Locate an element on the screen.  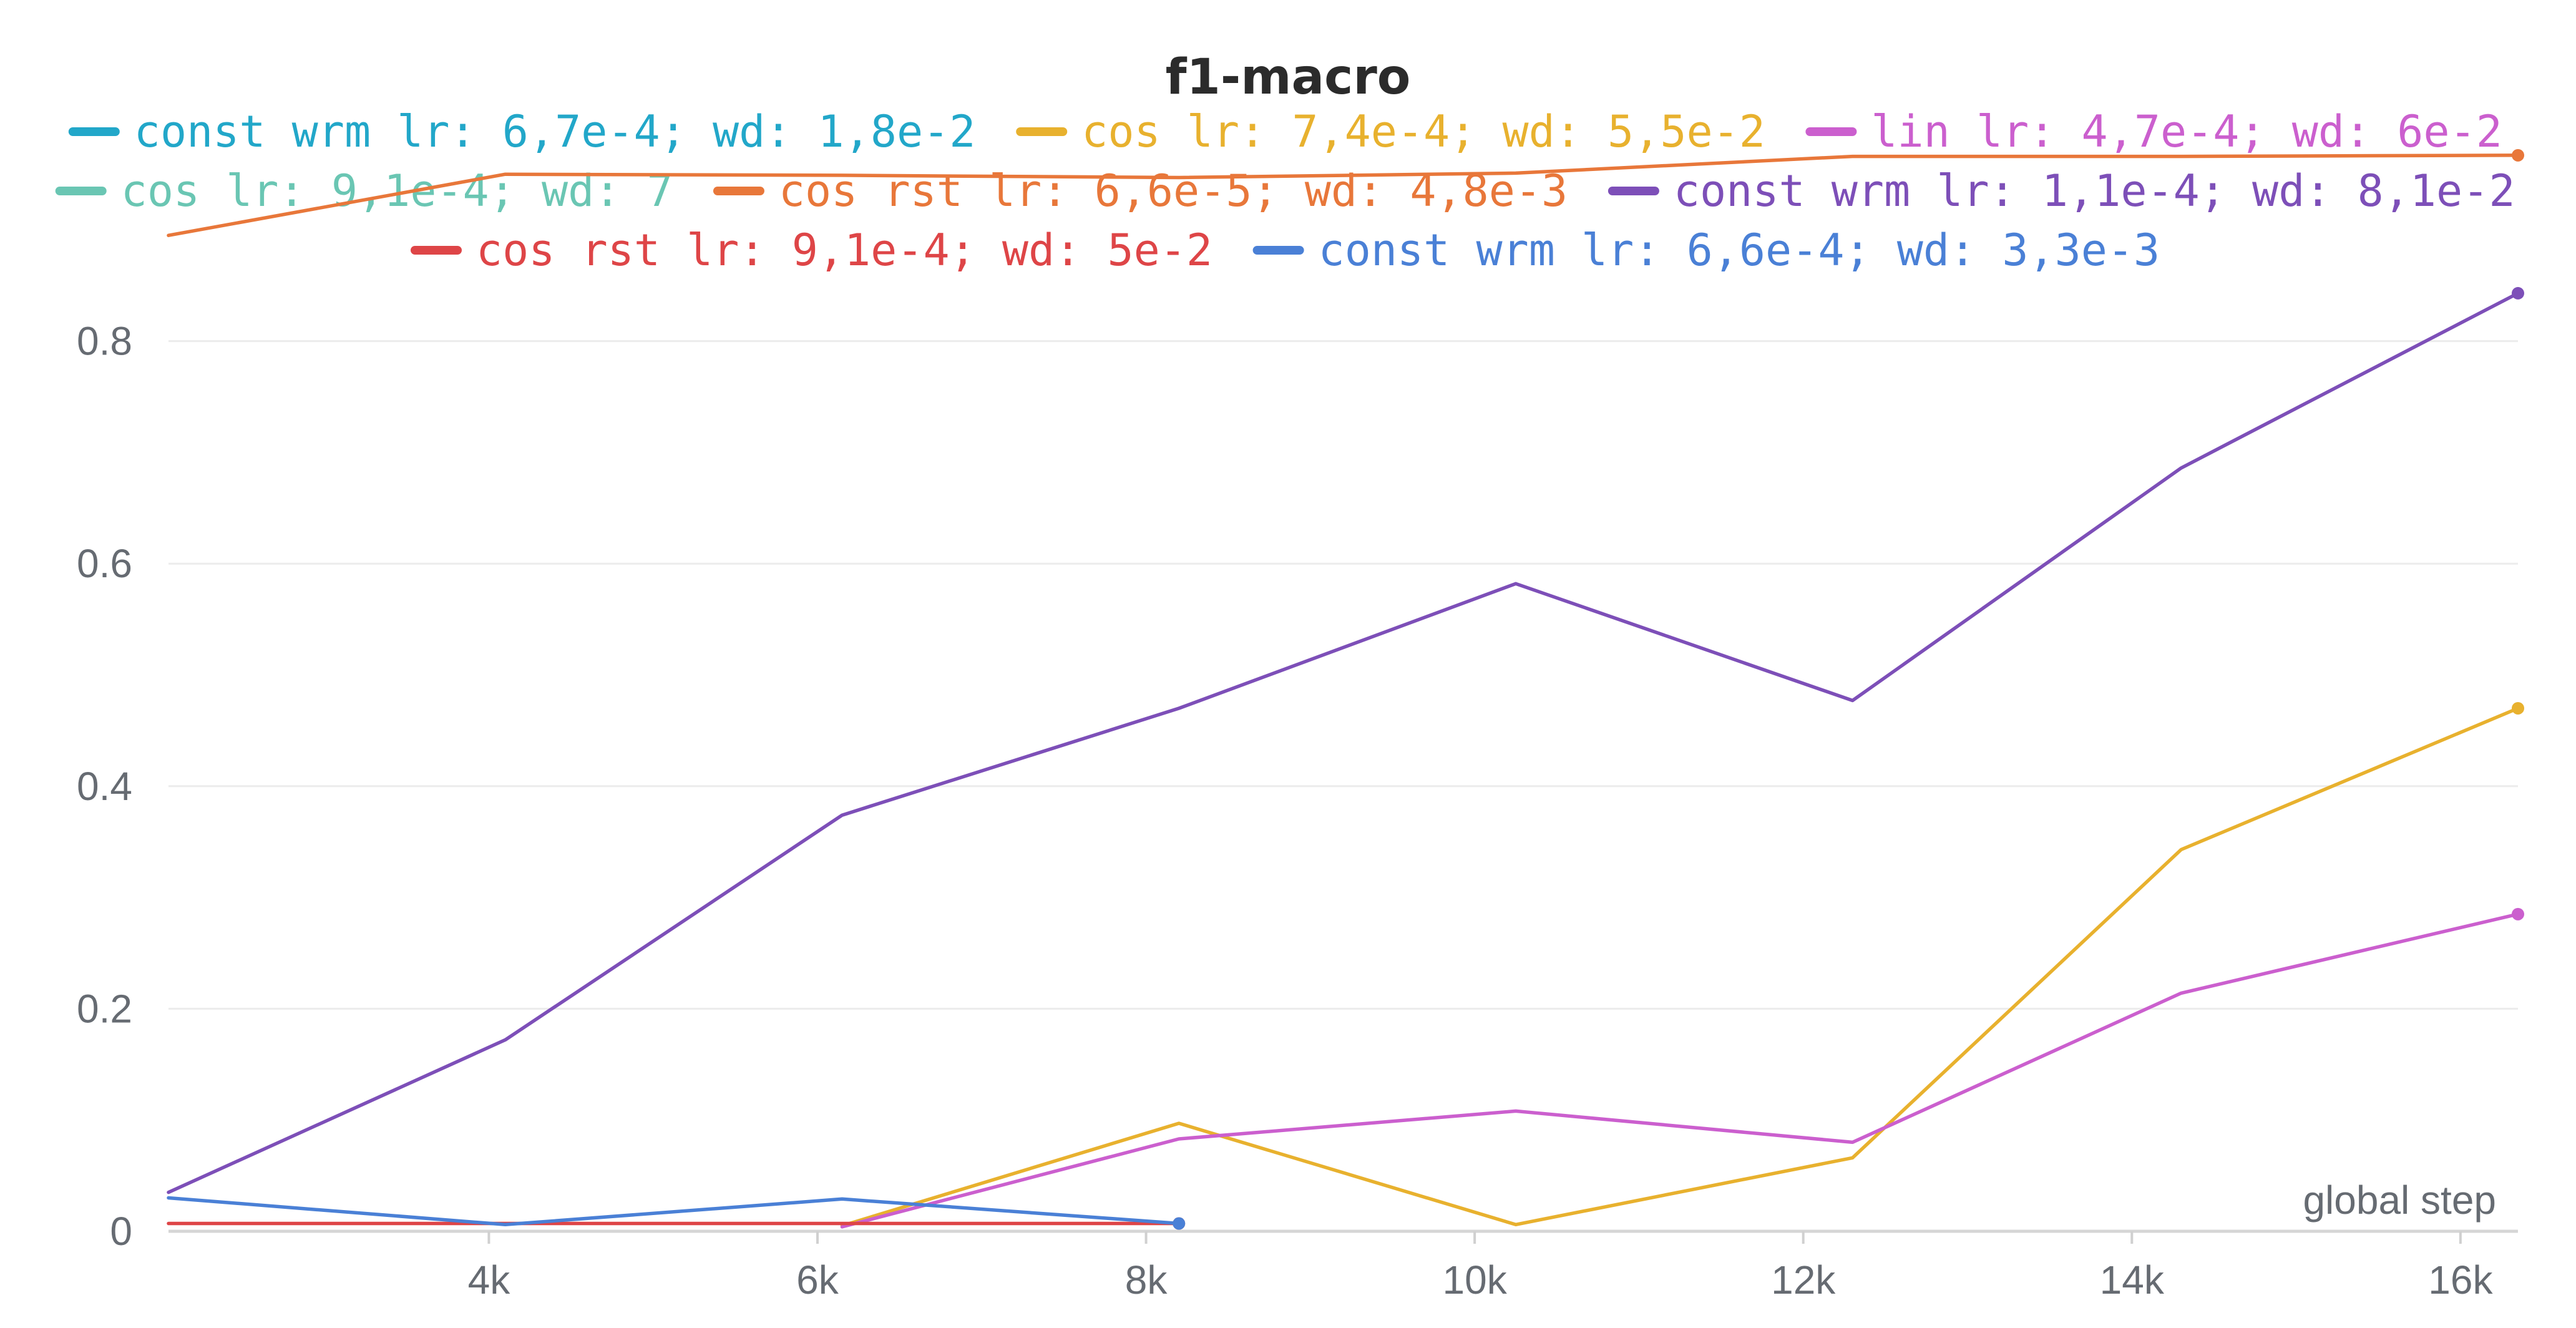
legend-label: const wrm lr: 6,6e-4; wd: 3,3e-3 is located at coordinates (1739, 251).